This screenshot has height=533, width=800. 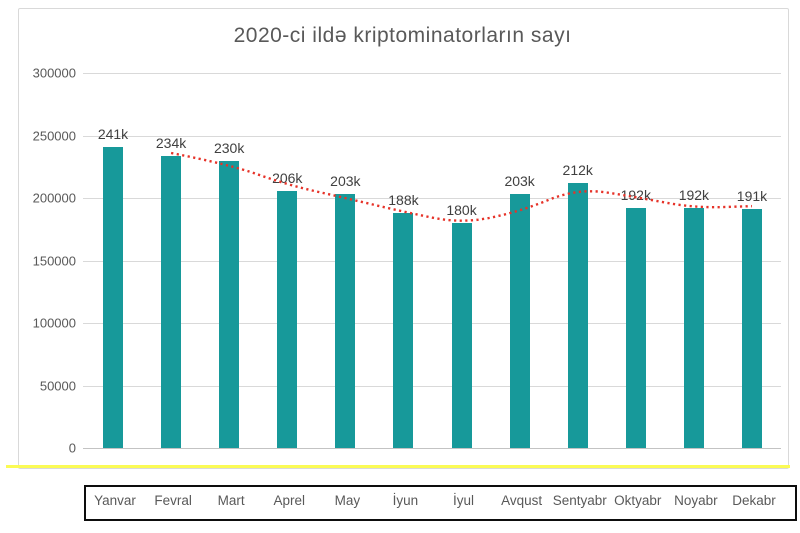 I want to click on data-label: 212k, so click(x=577, y=170).